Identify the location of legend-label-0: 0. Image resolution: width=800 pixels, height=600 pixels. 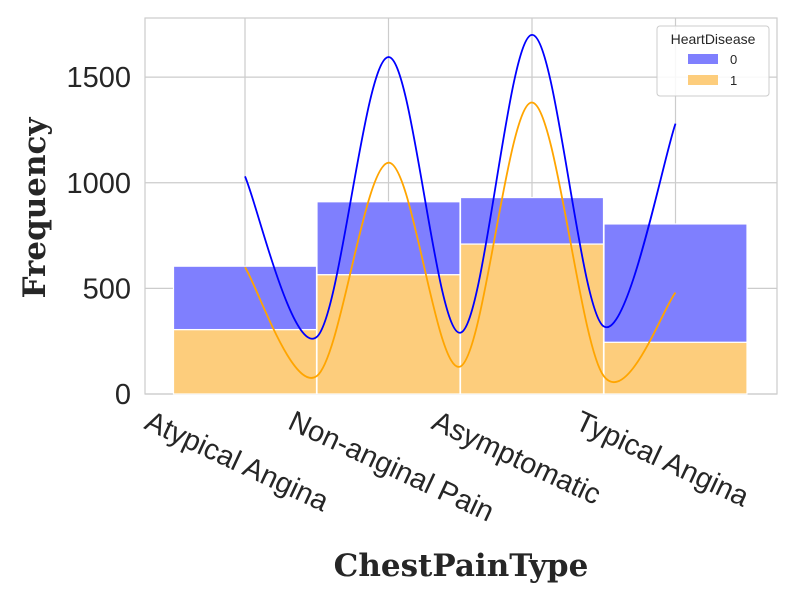
(733, 59).